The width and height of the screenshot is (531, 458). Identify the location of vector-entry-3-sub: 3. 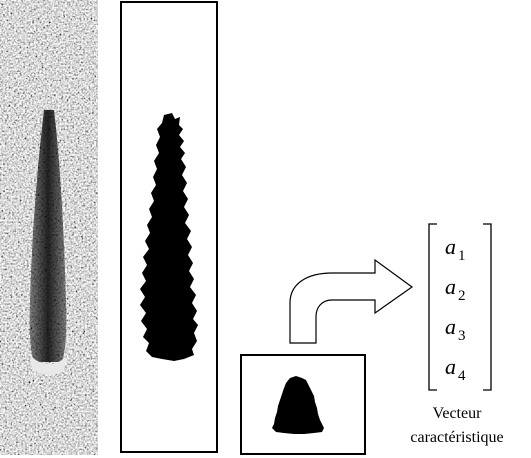
(462, 336).